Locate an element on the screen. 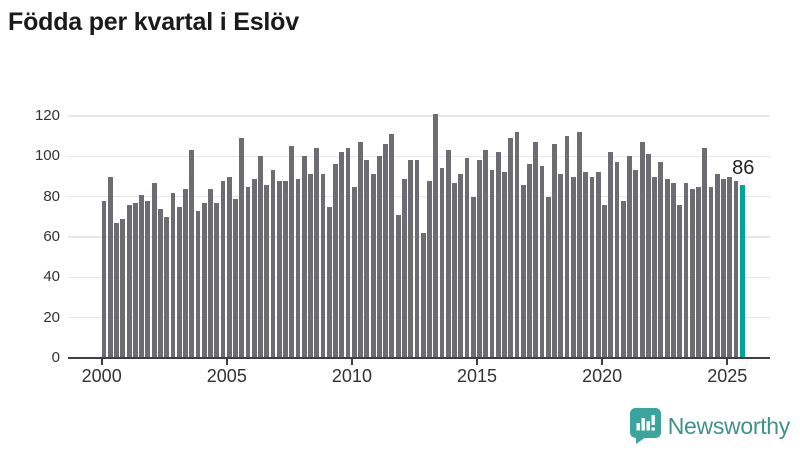 The height and width of the screenshot is (450, 800). newsworthy-logo: Newsworthy is located at coordinates (710, 426).